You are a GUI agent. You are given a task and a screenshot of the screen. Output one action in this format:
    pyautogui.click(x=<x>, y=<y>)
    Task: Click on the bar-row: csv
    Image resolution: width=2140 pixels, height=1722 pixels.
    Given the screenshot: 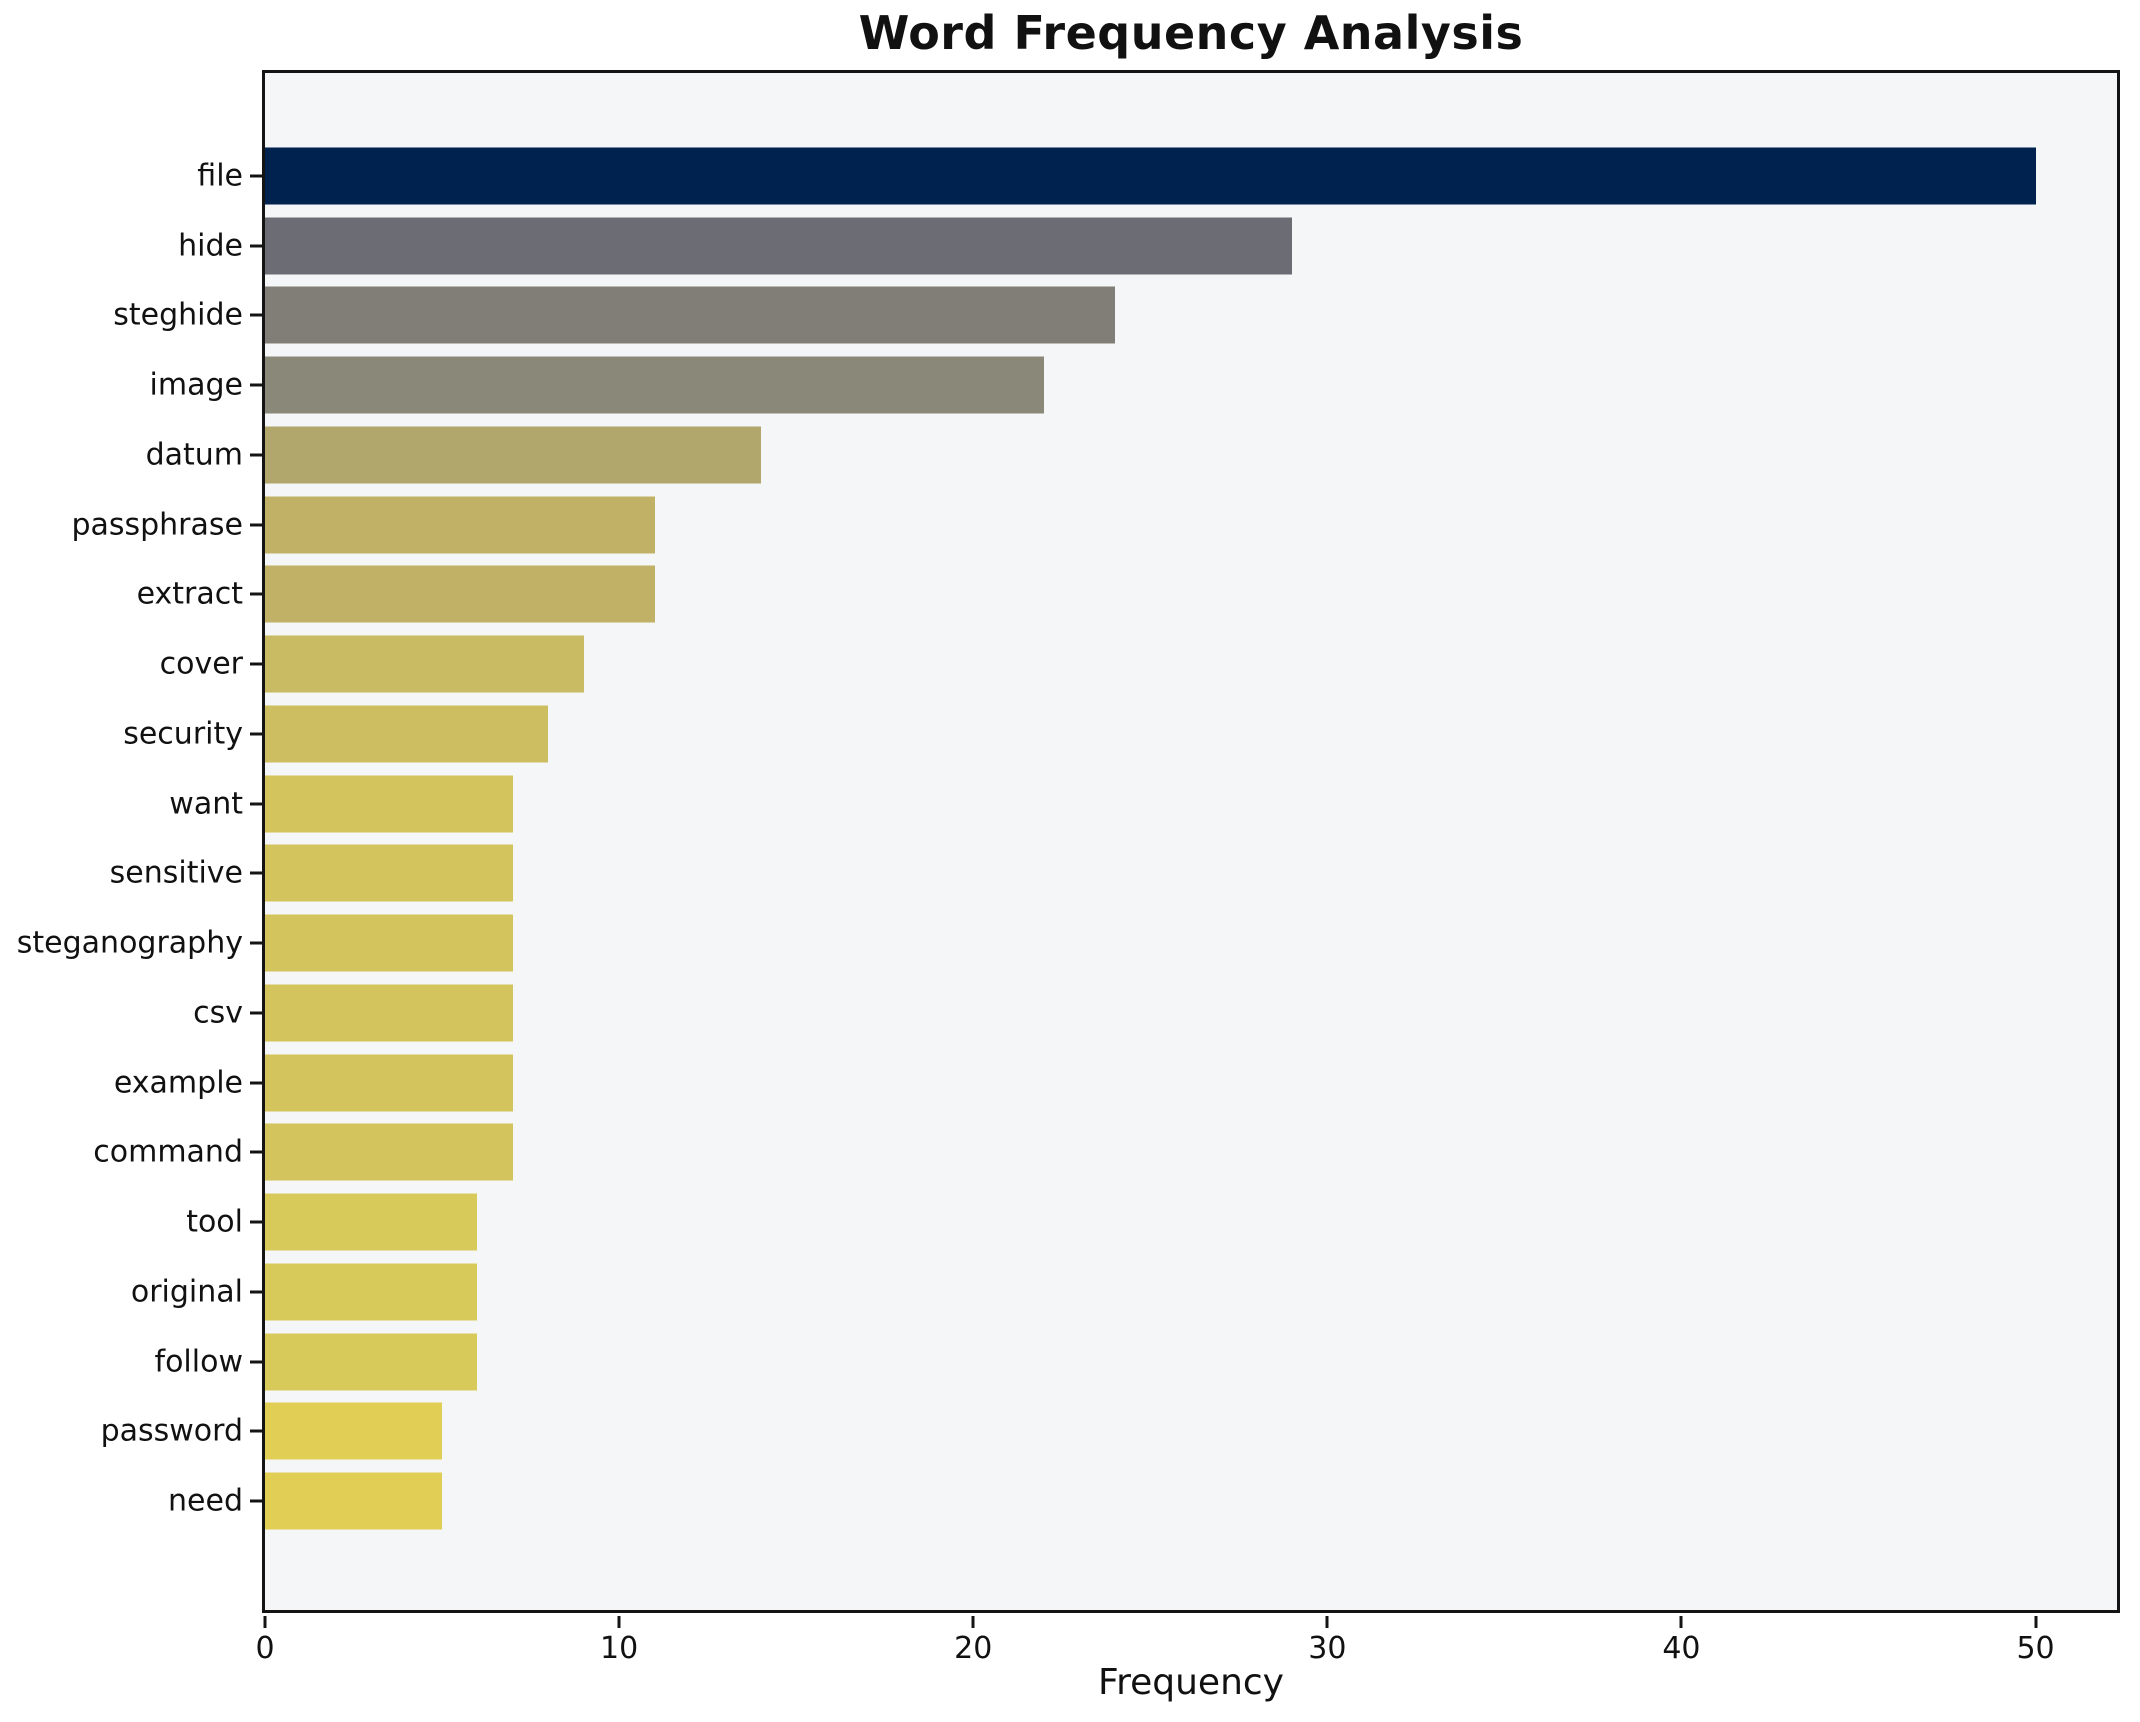 What is the action you would take?
    pyautogui.click(x=1155, y=1013)
    